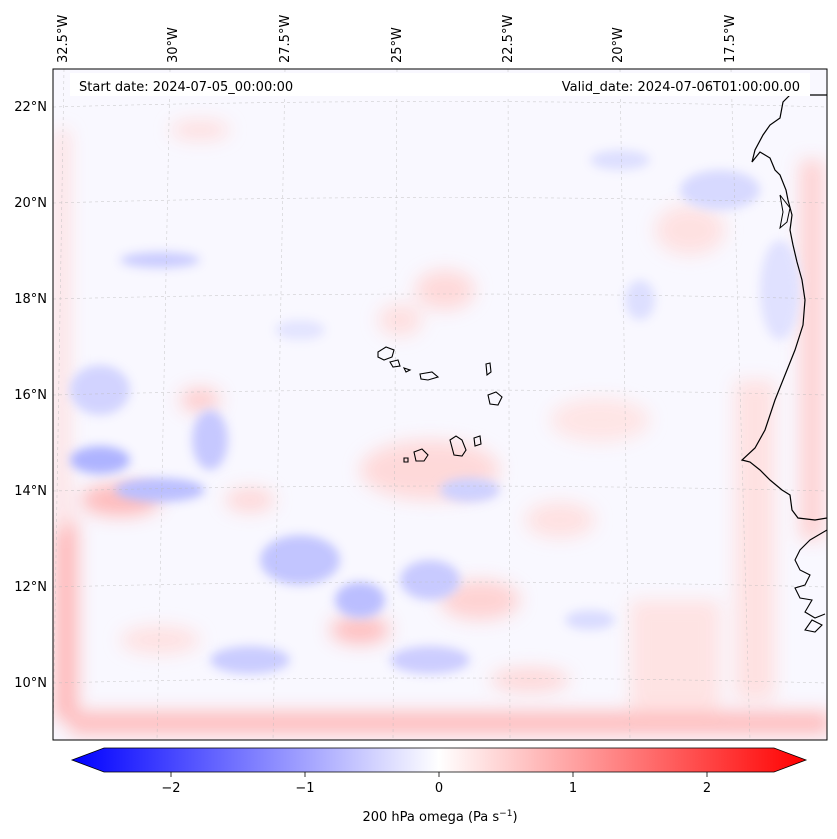  I want to click on valid-date-label: Valid_date: 2024-07-06T01:00:00.00, so click(681, 87).